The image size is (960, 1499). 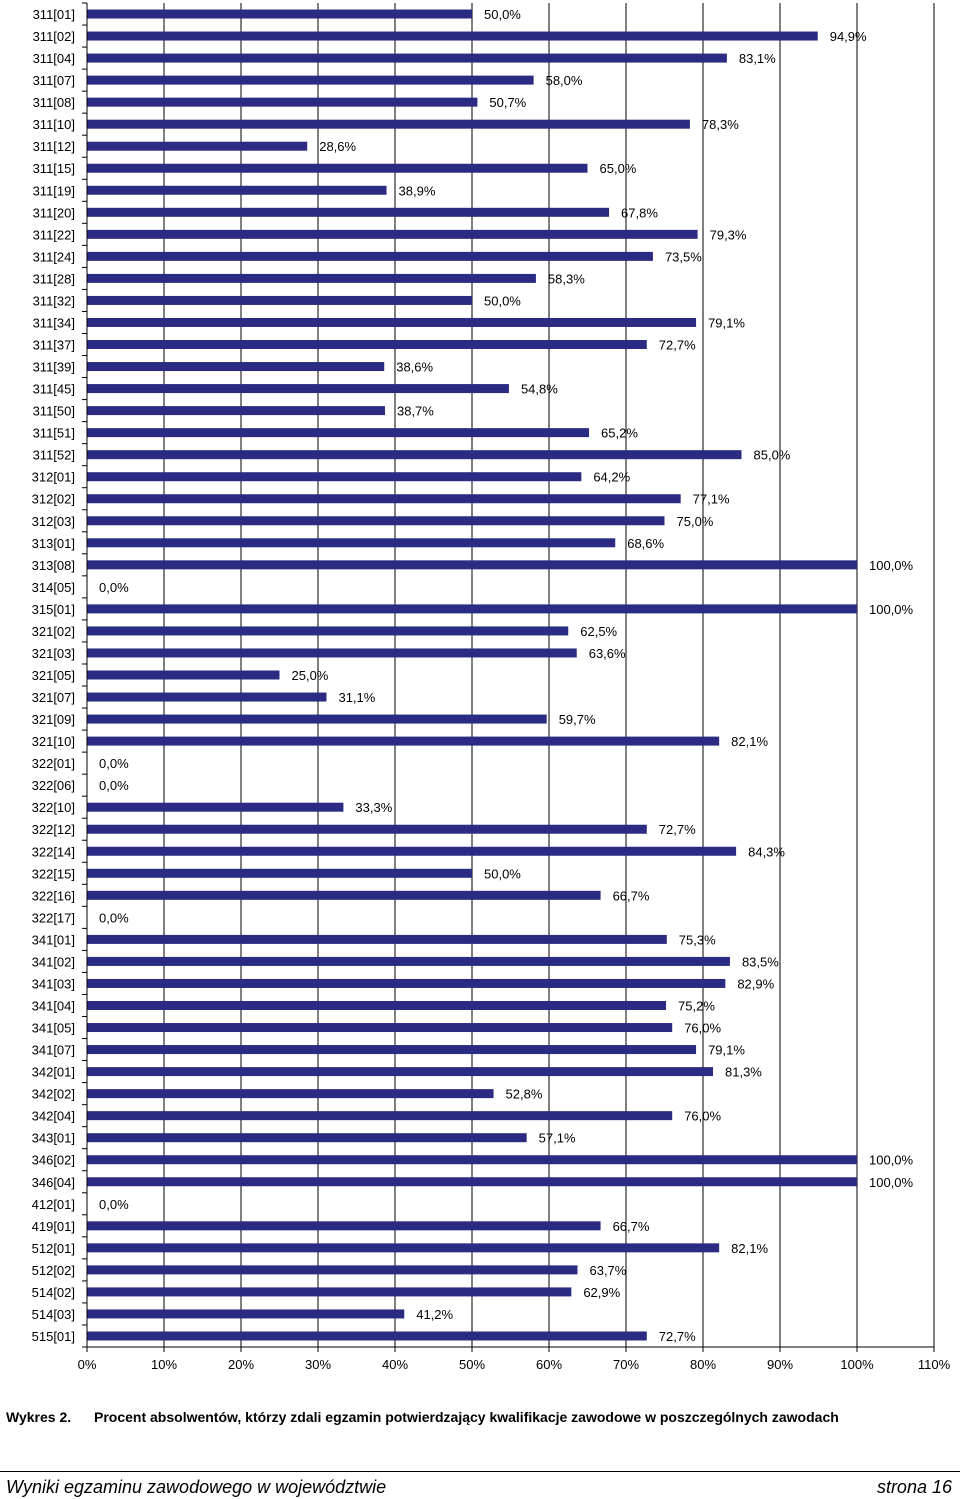 What do you see at coordinates (54, 345) in the screenshot?
I see `category-label: 311[37]` at bounding box center [54, 345].